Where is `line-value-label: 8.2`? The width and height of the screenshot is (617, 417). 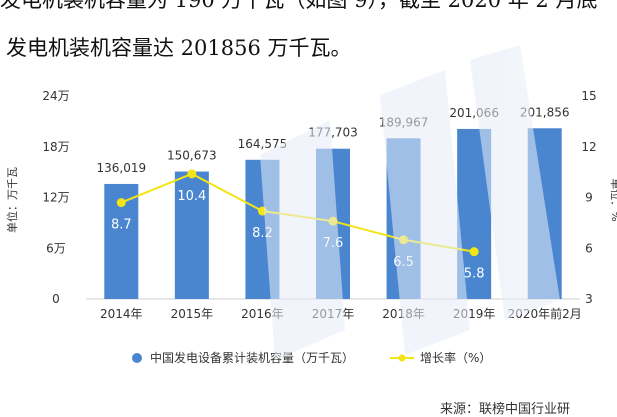
line-value-label: 8.2 is located at coordinates (262, 233).